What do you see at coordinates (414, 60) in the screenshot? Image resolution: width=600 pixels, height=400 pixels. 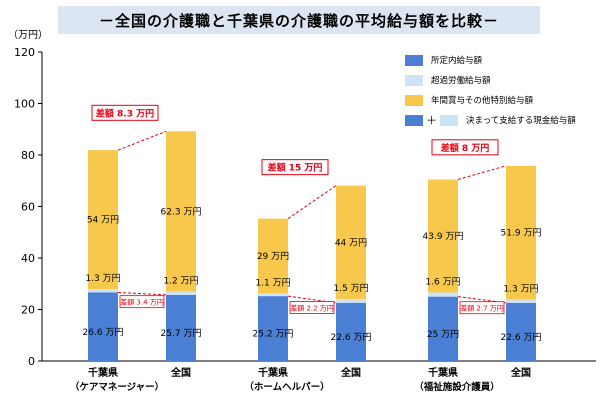 I see `legend-swatch-base` at bounding box center [414, 60].